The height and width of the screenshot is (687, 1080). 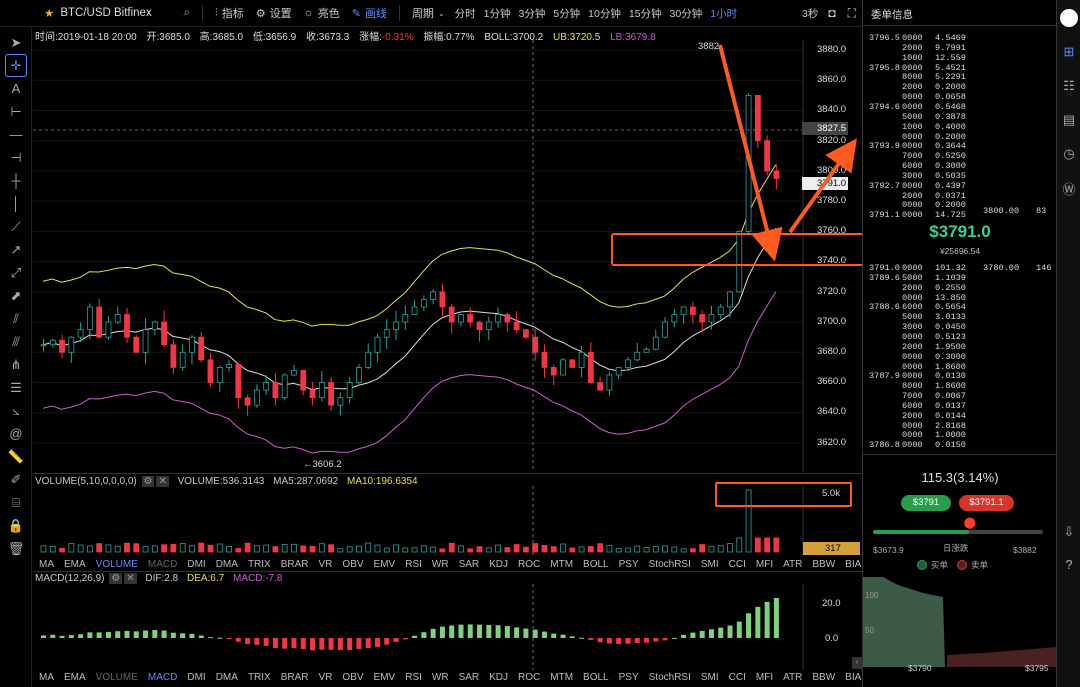 I want to click on indicator-tab-vr: VR, so click(x=325, y=677).